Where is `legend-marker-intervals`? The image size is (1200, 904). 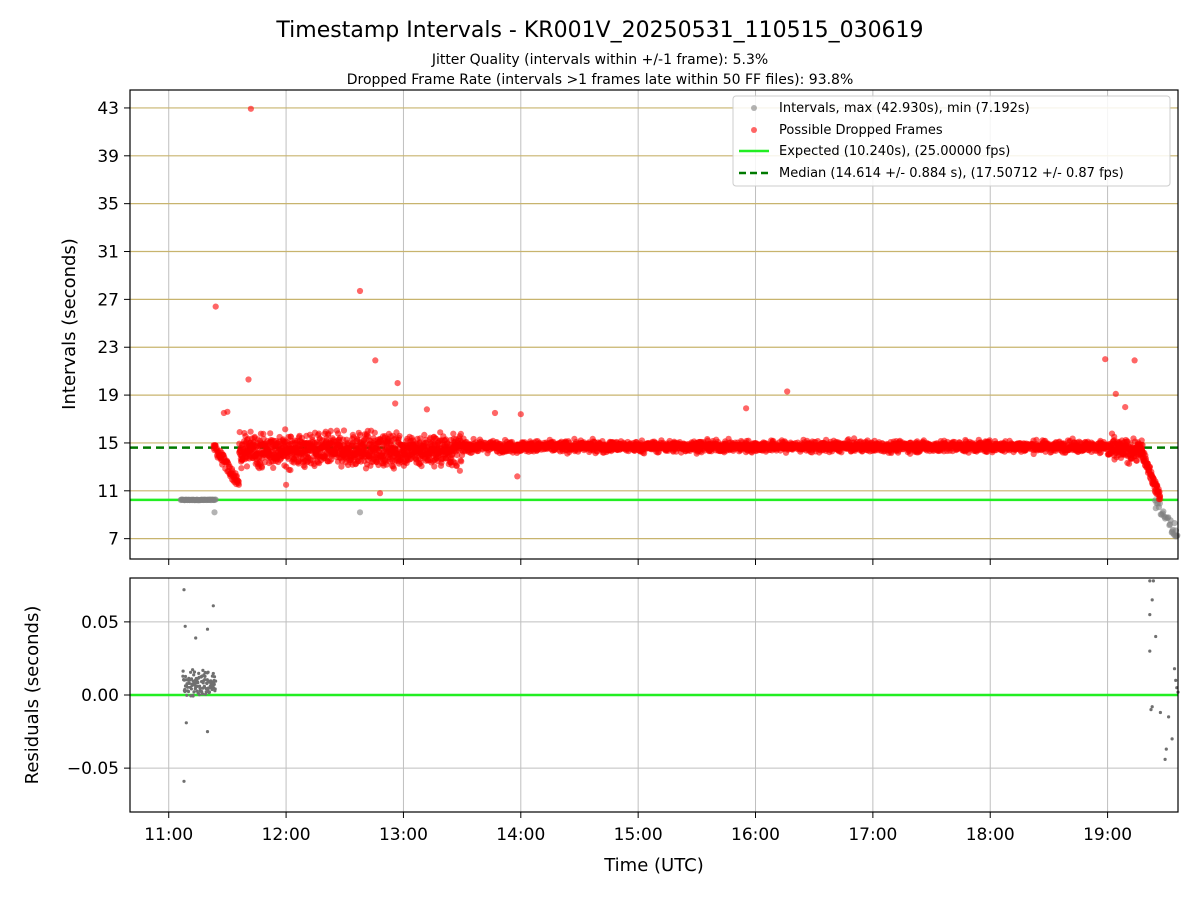 legend-marker-intervals is located at coordinates (754, 108).